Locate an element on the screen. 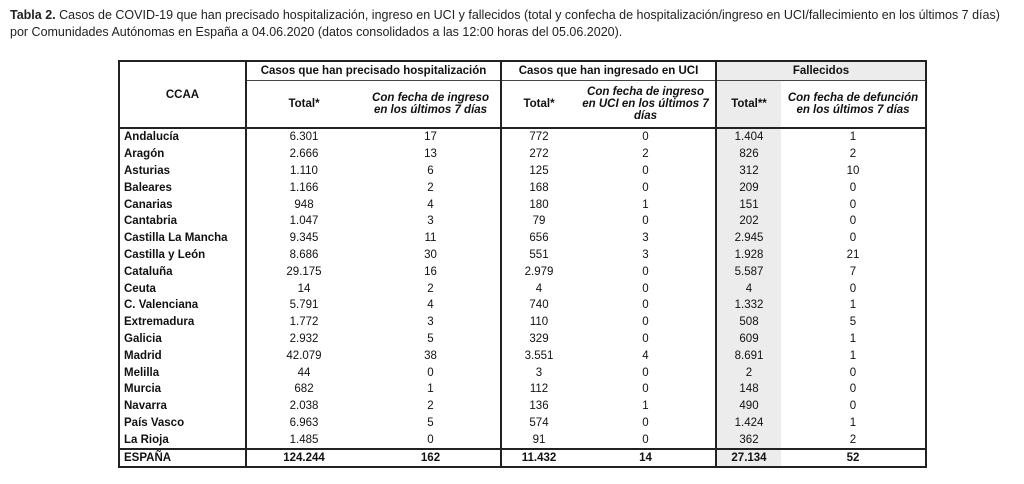  cell: 11 is located at coordinates (430, 238).